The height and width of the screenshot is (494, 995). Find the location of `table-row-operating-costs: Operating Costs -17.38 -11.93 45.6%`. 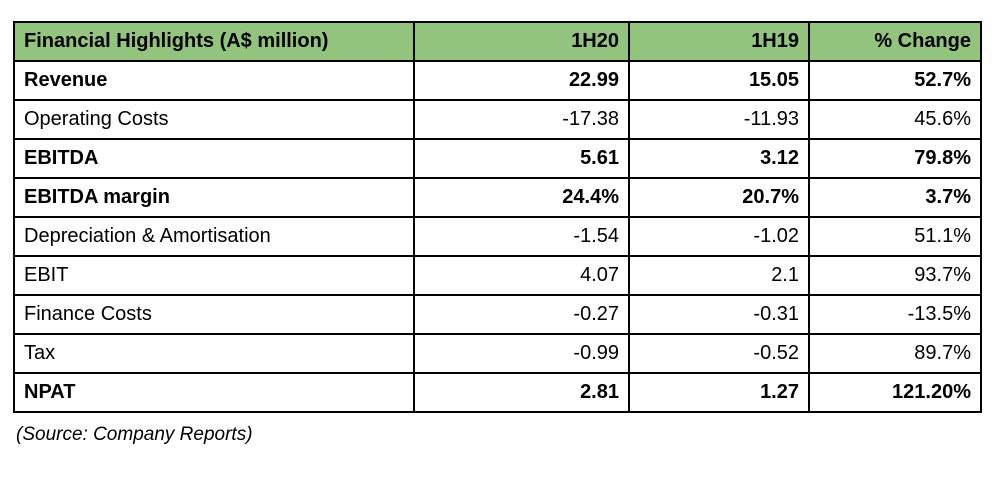

table-row-operating-costs: Operating Costs -17.38 -11.93 45.6% is located at coordinates (497, 119).